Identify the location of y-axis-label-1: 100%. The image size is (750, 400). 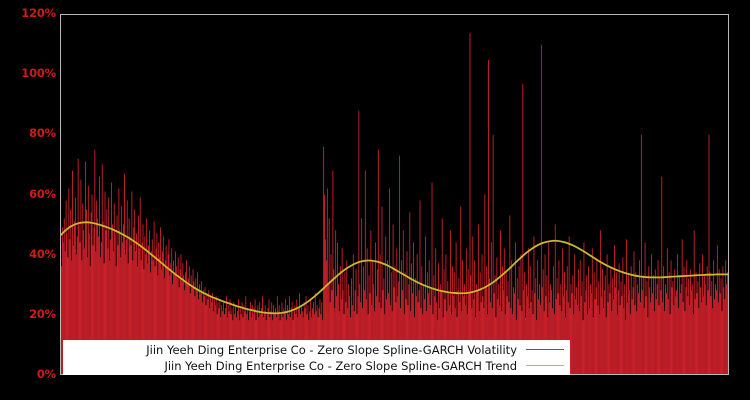
(38, 73).